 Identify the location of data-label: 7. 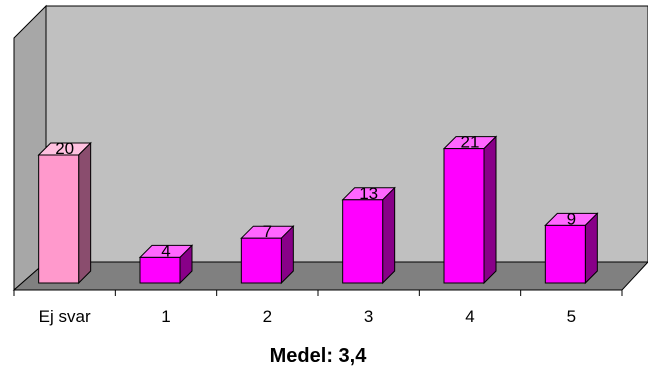
(267, 231).